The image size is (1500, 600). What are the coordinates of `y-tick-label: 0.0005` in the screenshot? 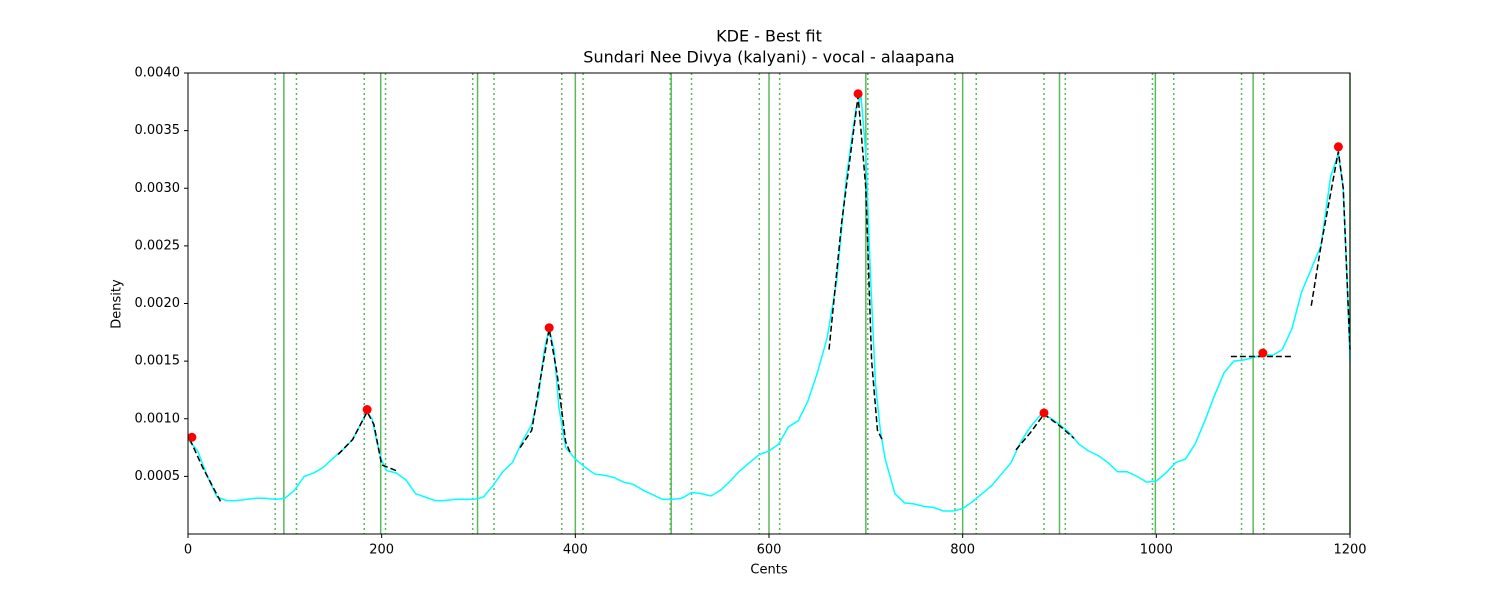 It's located at (158, 476).